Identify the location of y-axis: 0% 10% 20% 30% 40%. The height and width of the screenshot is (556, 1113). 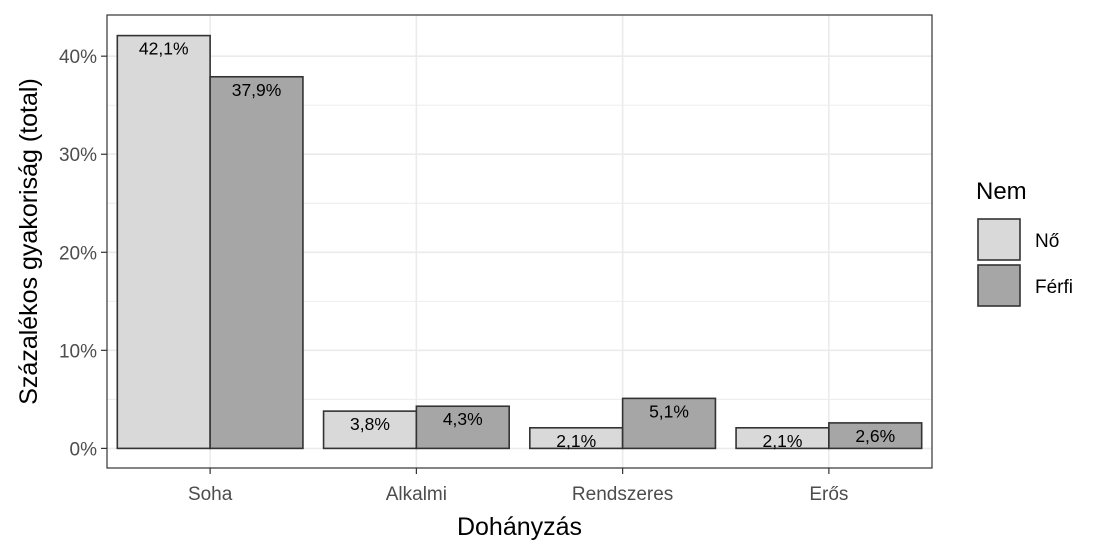
(83, 253).